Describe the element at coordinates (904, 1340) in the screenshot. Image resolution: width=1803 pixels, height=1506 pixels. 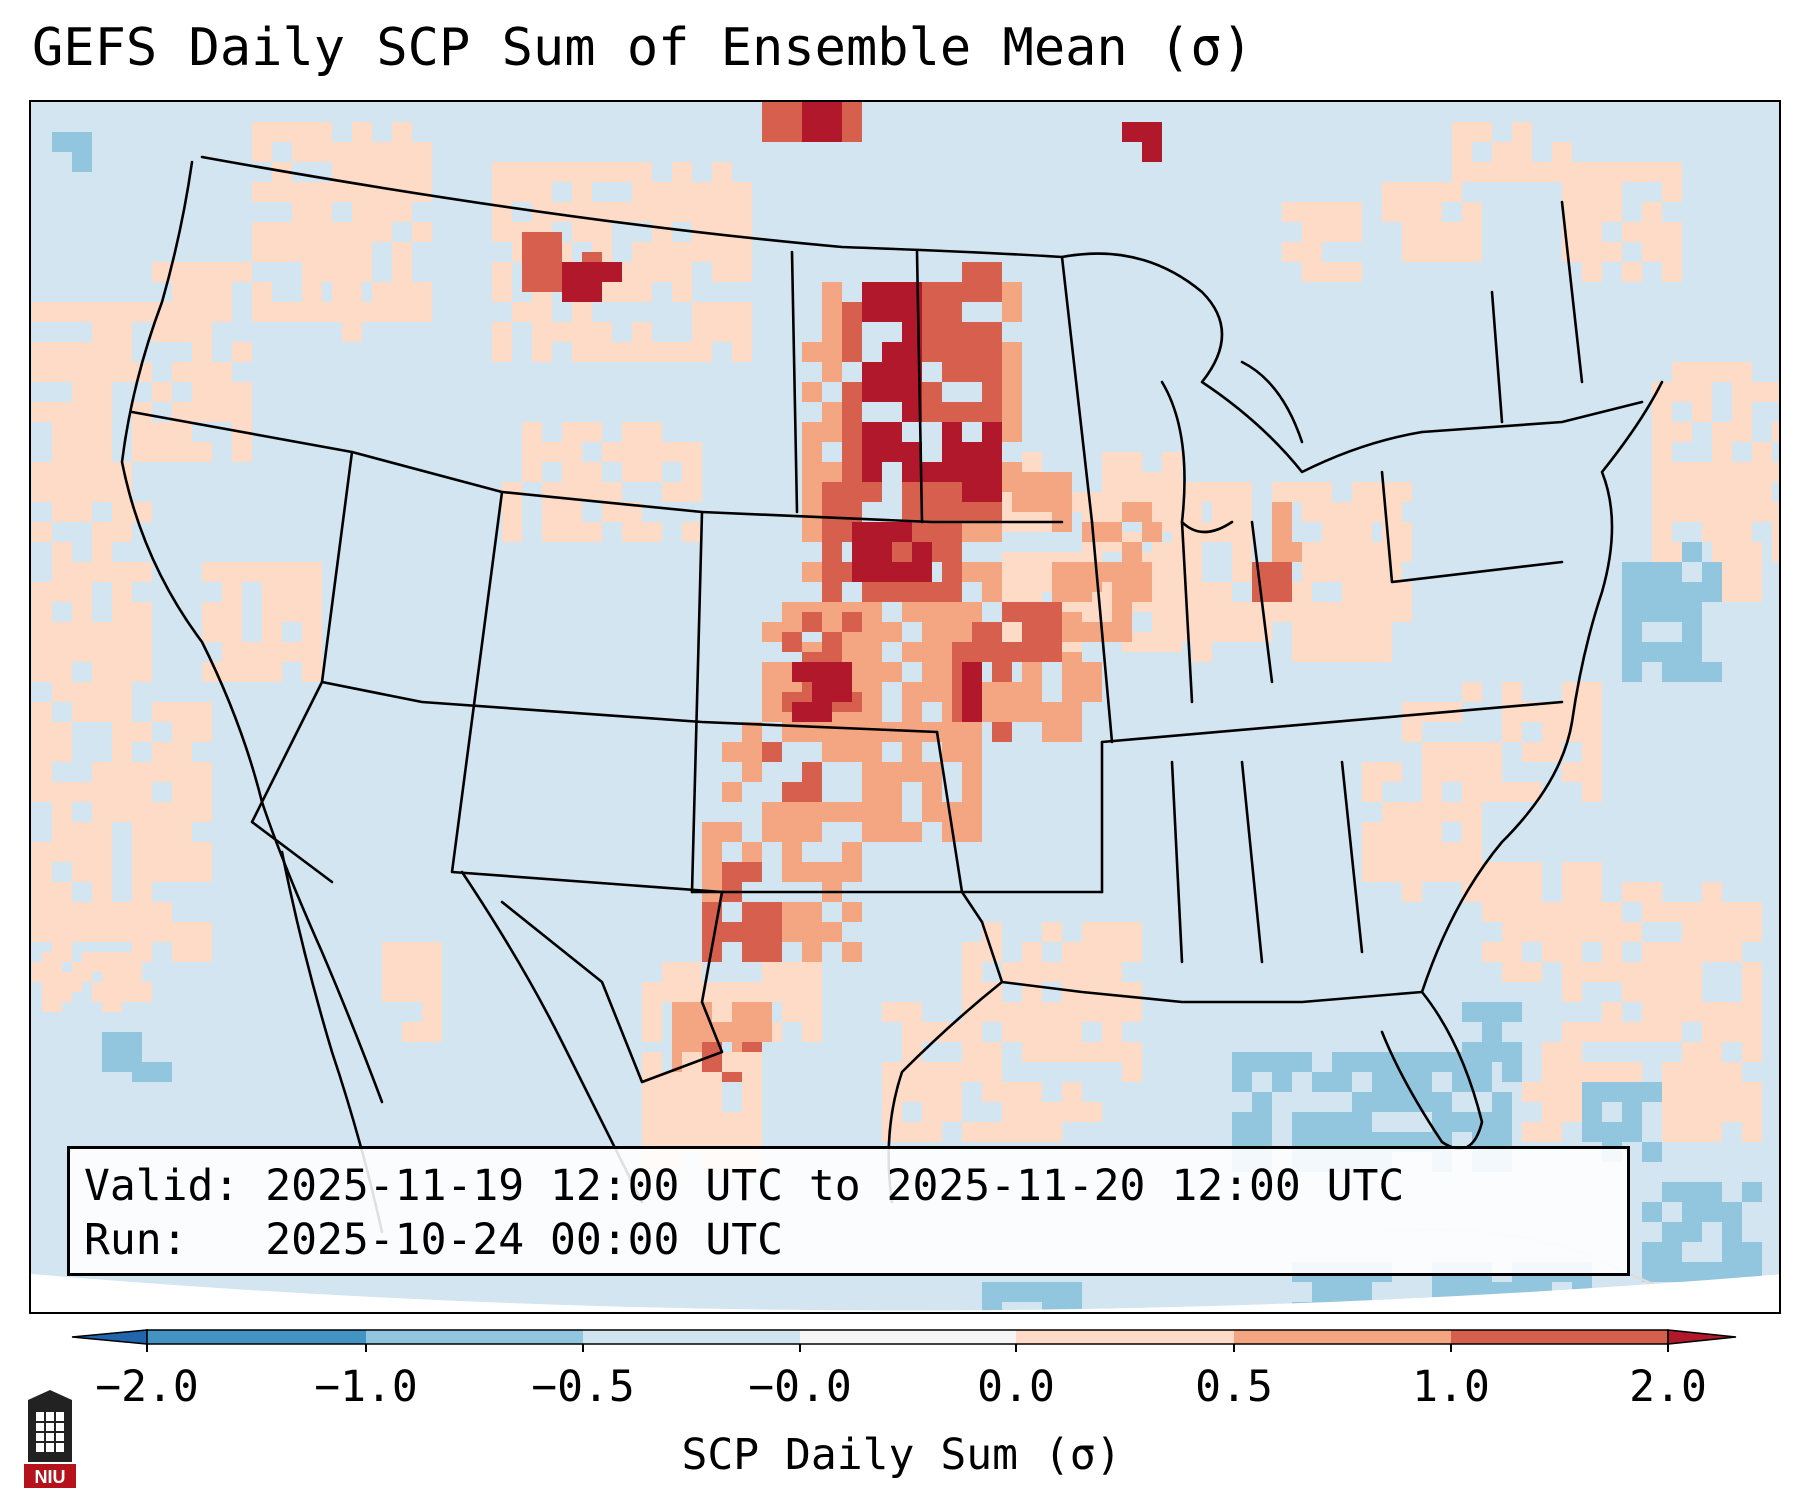
I see `colorbar` at that location.